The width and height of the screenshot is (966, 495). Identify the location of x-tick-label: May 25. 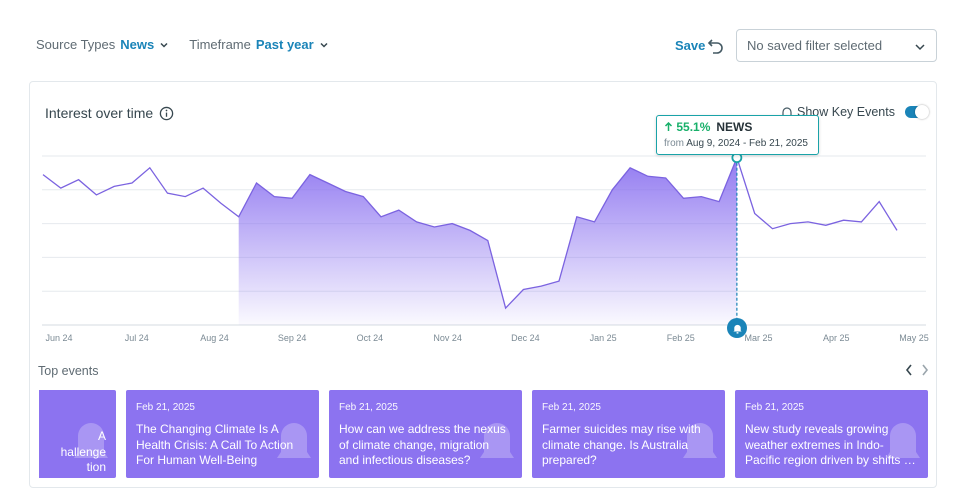
(914, 338).